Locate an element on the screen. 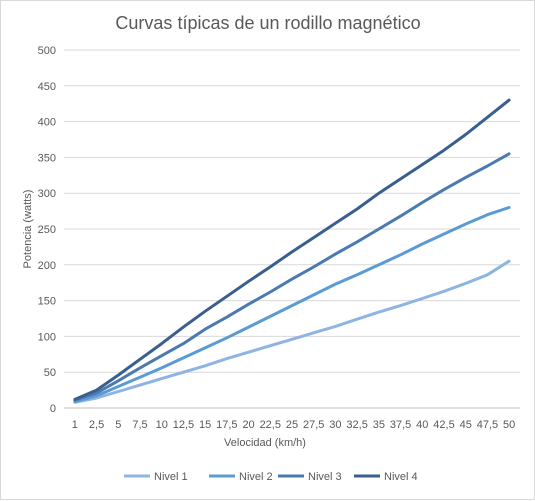 This screenshot has width=535, height=501. y-tick-label: 400 is located at coordinates (47, 123).